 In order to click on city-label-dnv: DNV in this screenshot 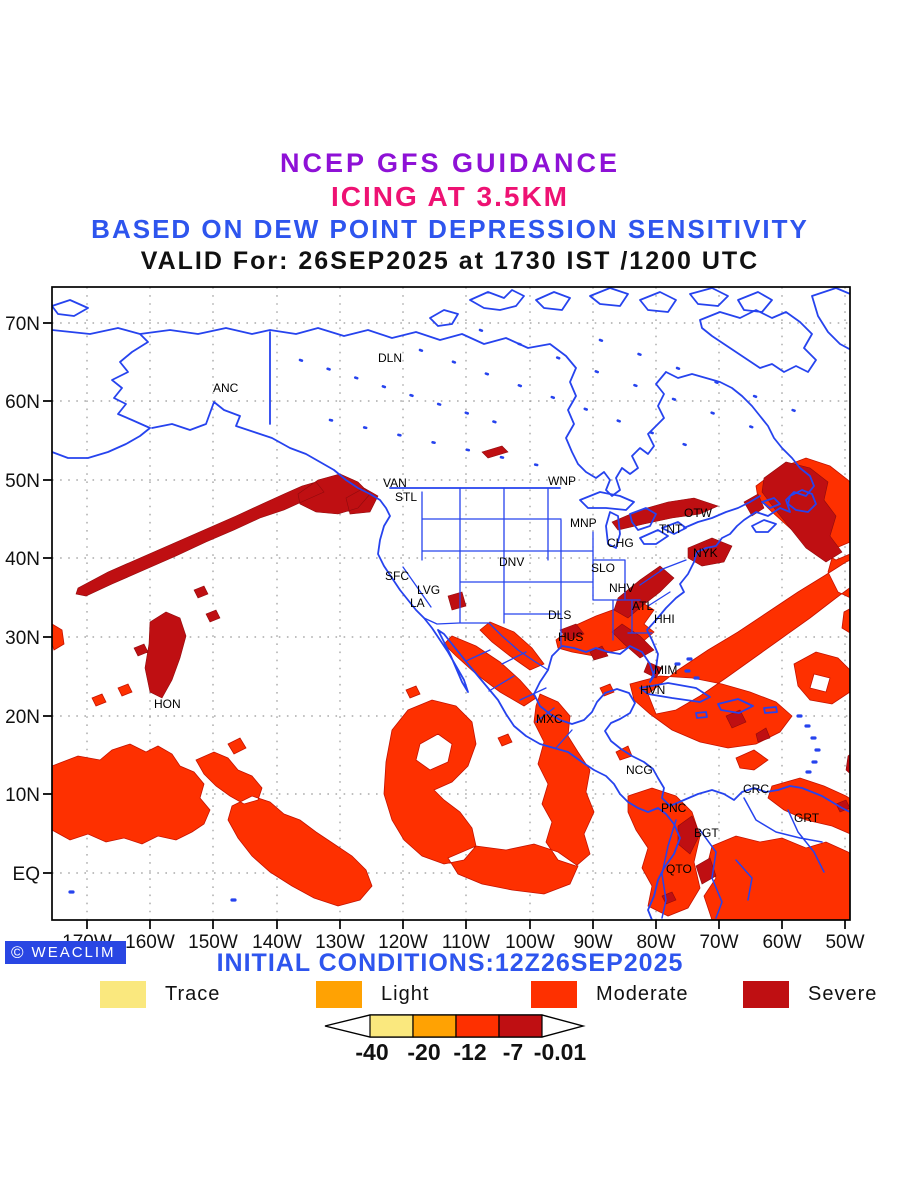, I will do `click(511, 562)`.